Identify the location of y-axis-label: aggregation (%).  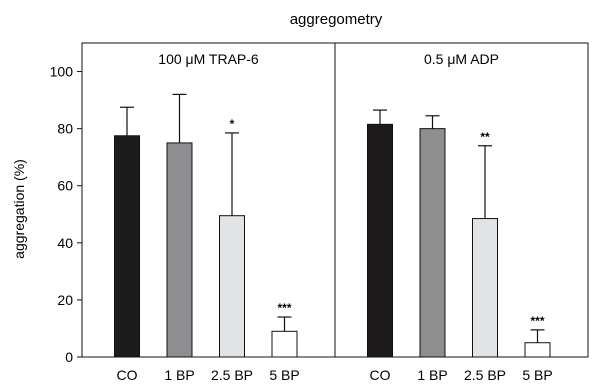
(19, 209).